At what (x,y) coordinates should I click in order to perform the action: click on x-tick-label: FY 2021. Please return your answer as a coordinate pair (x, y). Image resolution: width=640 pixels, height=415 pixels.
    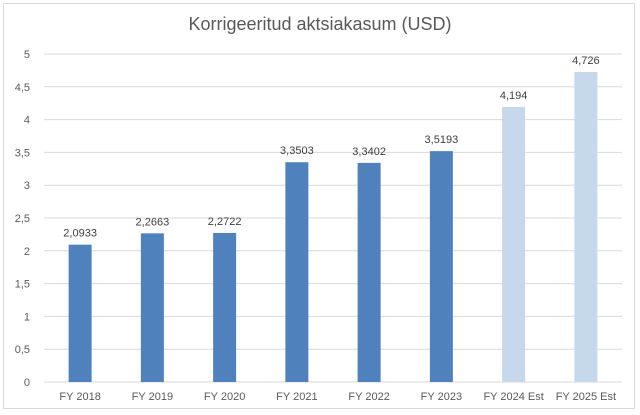
    Looking at the image, I should click on (296, 397).